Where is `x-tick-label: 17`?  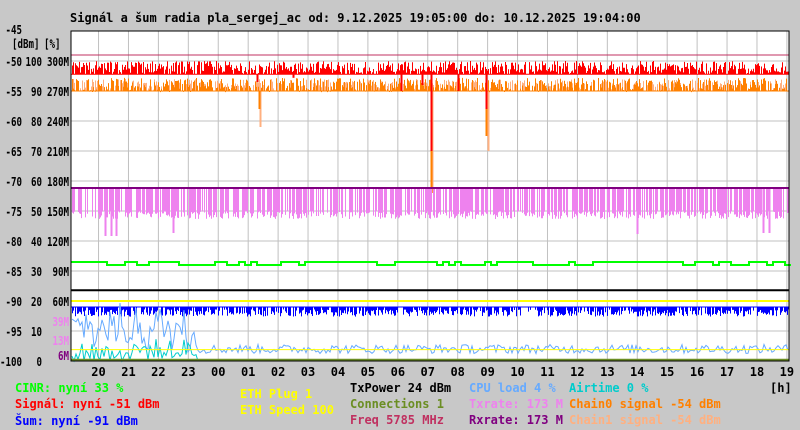
x-tick-label: 17 is located at coordinates (727, 372).